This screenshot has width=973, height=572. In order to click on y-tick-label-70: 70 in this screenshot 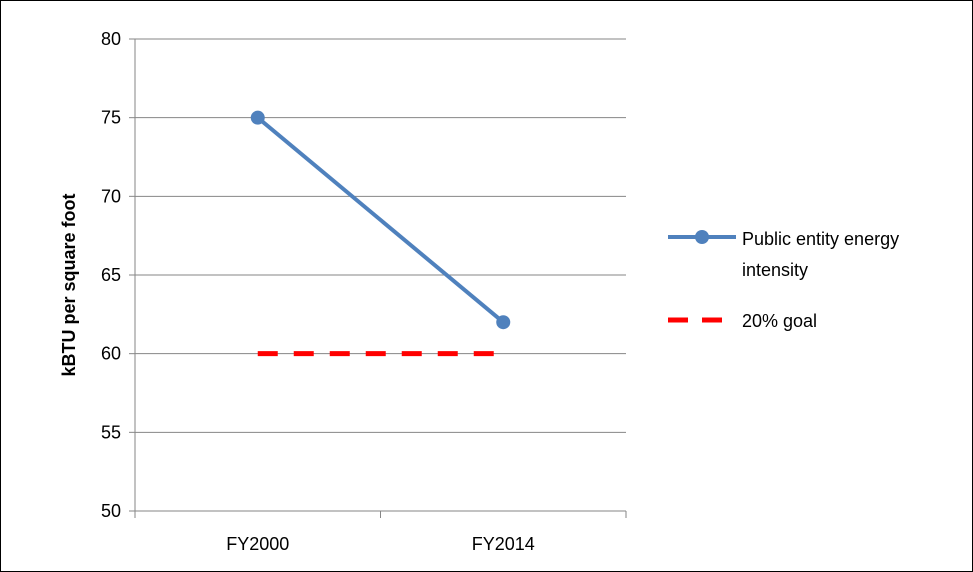, I will do `click(111, 196)`.